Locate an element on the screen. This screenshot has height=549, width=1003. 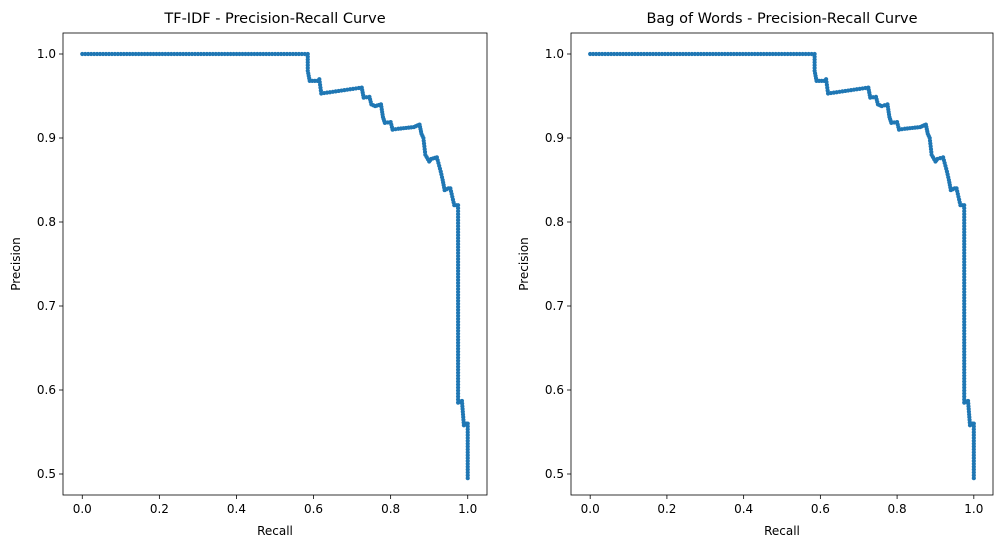
chart-title: Bag of Words - Precision-Recall Curve is located at coordinates (781, 19).